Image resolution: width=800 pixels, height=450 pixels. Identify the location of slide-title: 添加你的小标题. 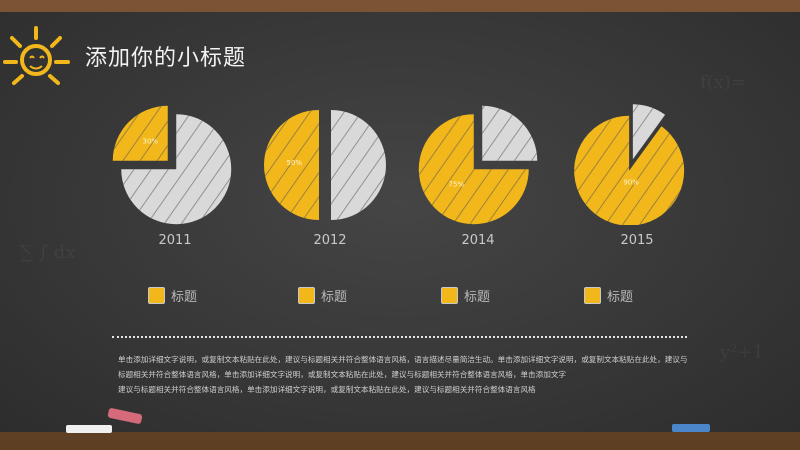
(166, 58).